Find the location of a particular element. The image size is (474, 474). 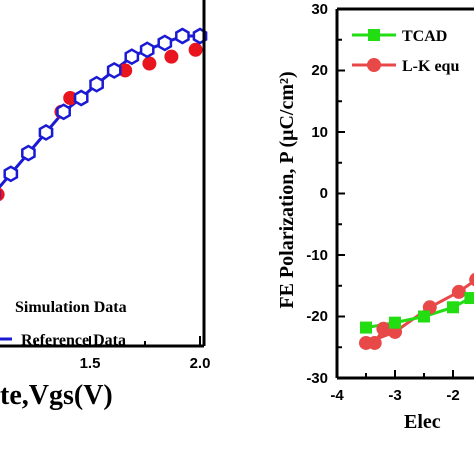

right-series-markers is located at coordinates (416, 311).